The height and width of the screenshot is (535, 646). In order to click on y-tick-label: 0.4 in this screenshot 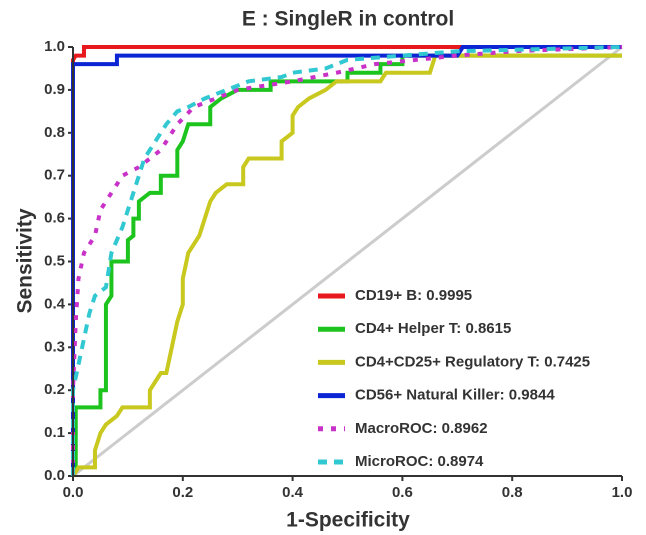, I will do `click(55, 303)`.